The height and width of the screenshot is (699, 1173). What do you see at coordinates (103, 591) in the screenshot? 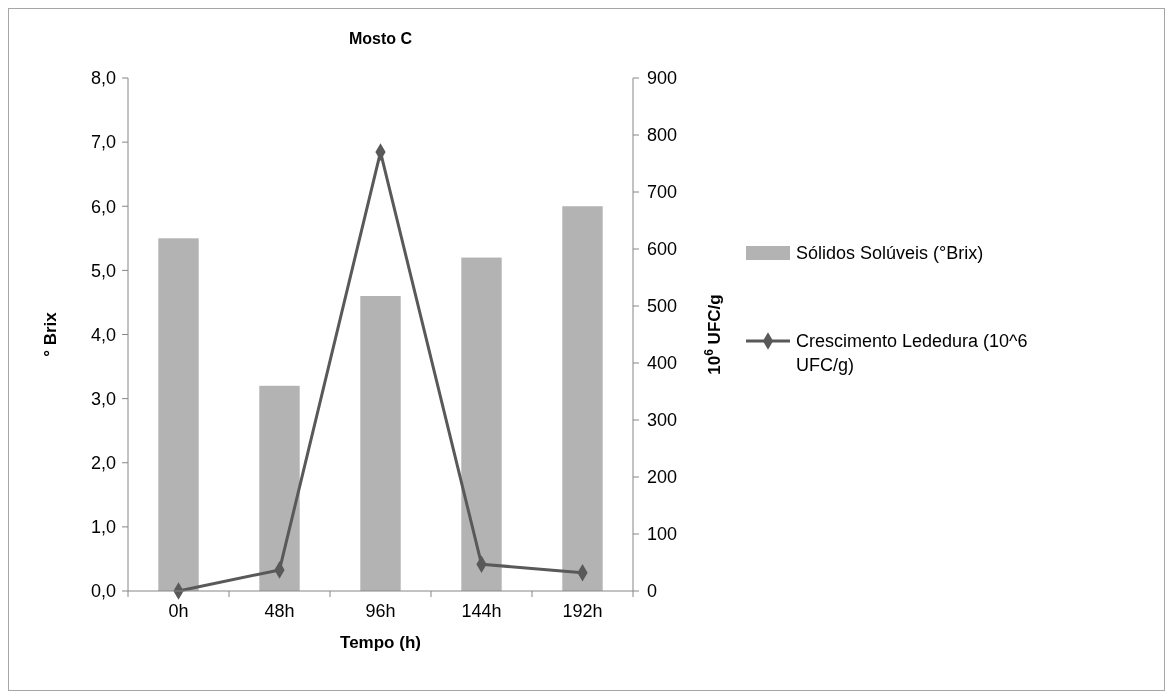
I see `y-tick-label: 0,0` at bounding box center [103, 591].